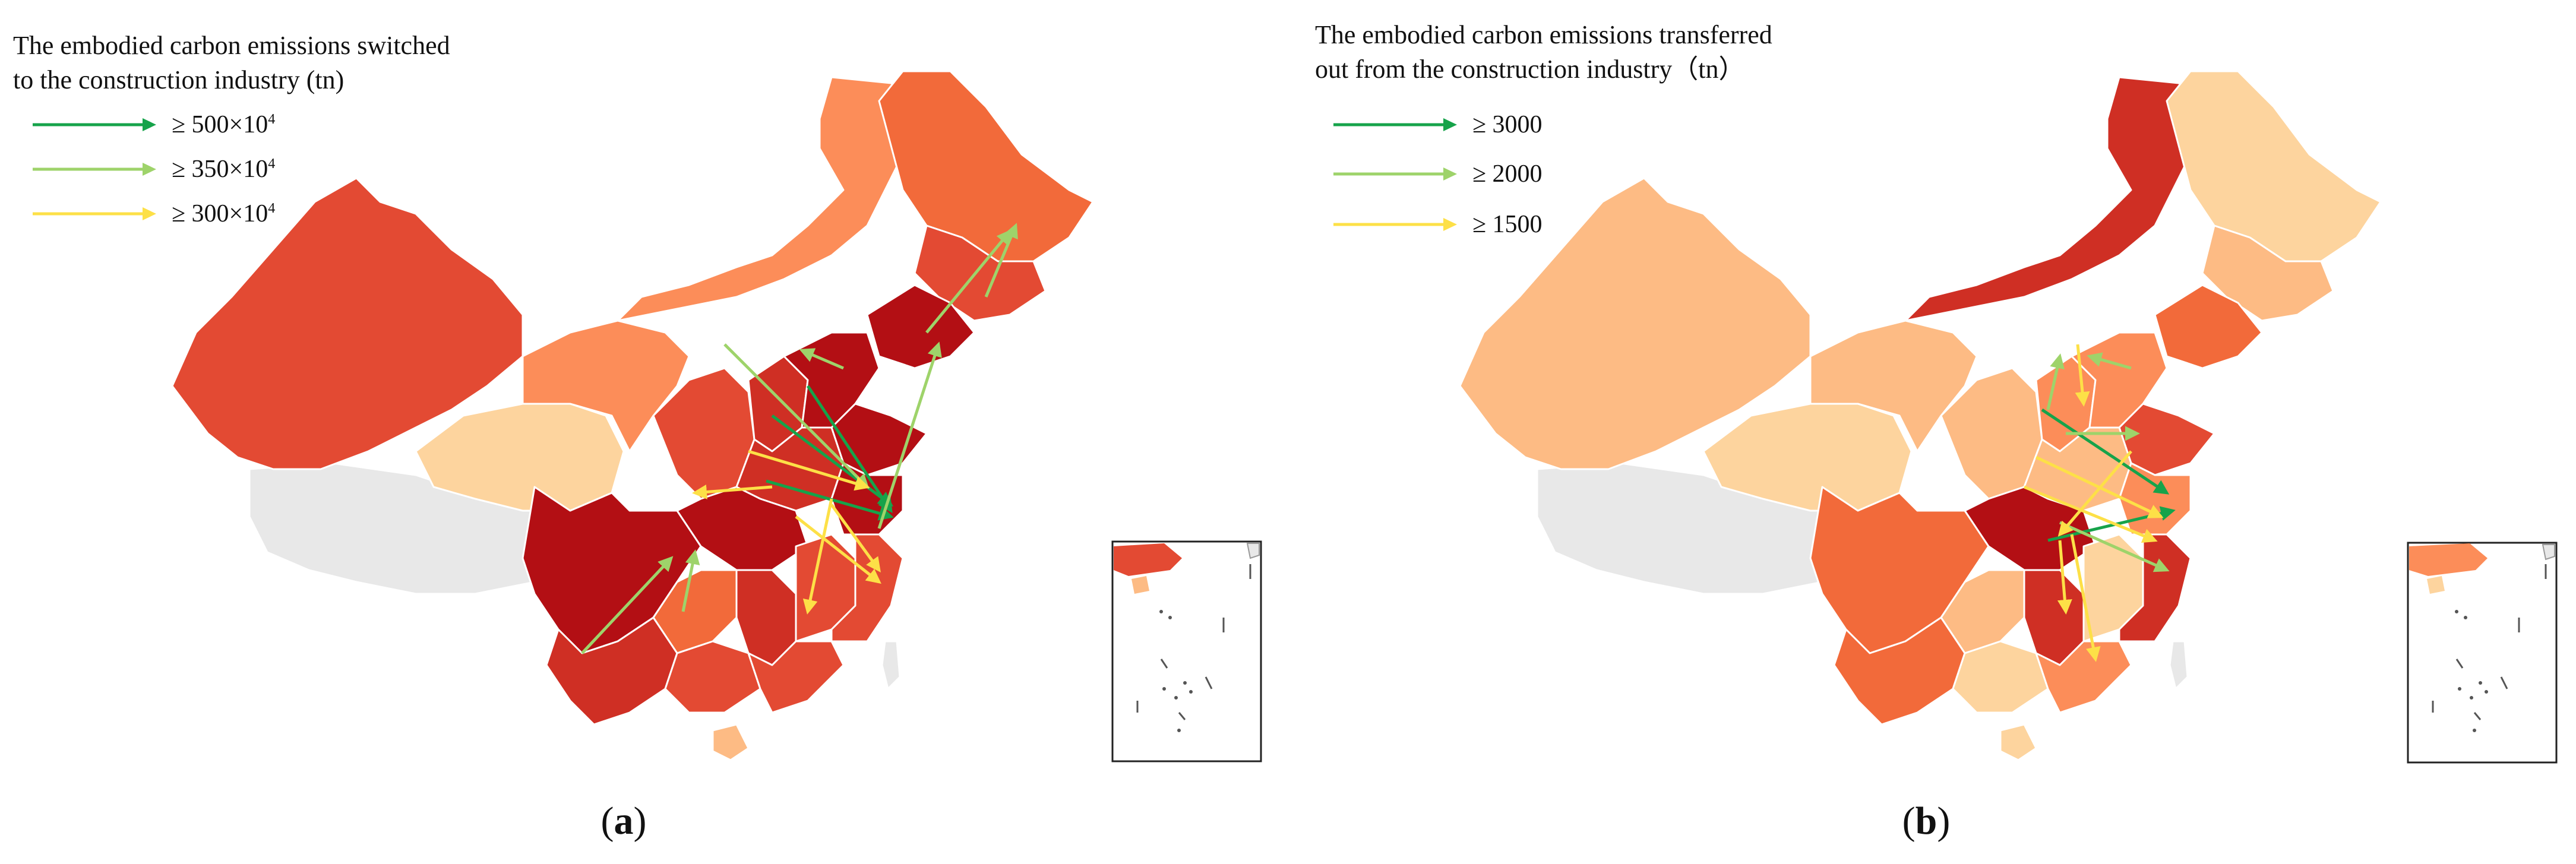 This screenshot has height=864, width=2576. Describe the element at coordinates (1926, 821) in the screenshot. I see `panel-caption-b: (b)` at that location.